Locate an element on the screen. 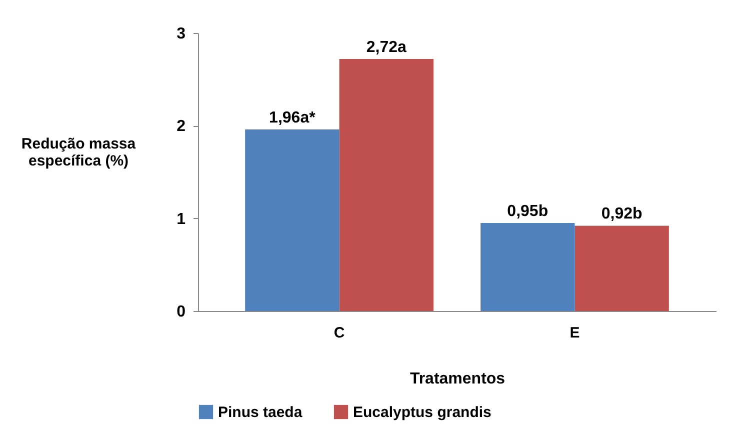  y-tick-label: 3 is located at coordinates (181, 34).